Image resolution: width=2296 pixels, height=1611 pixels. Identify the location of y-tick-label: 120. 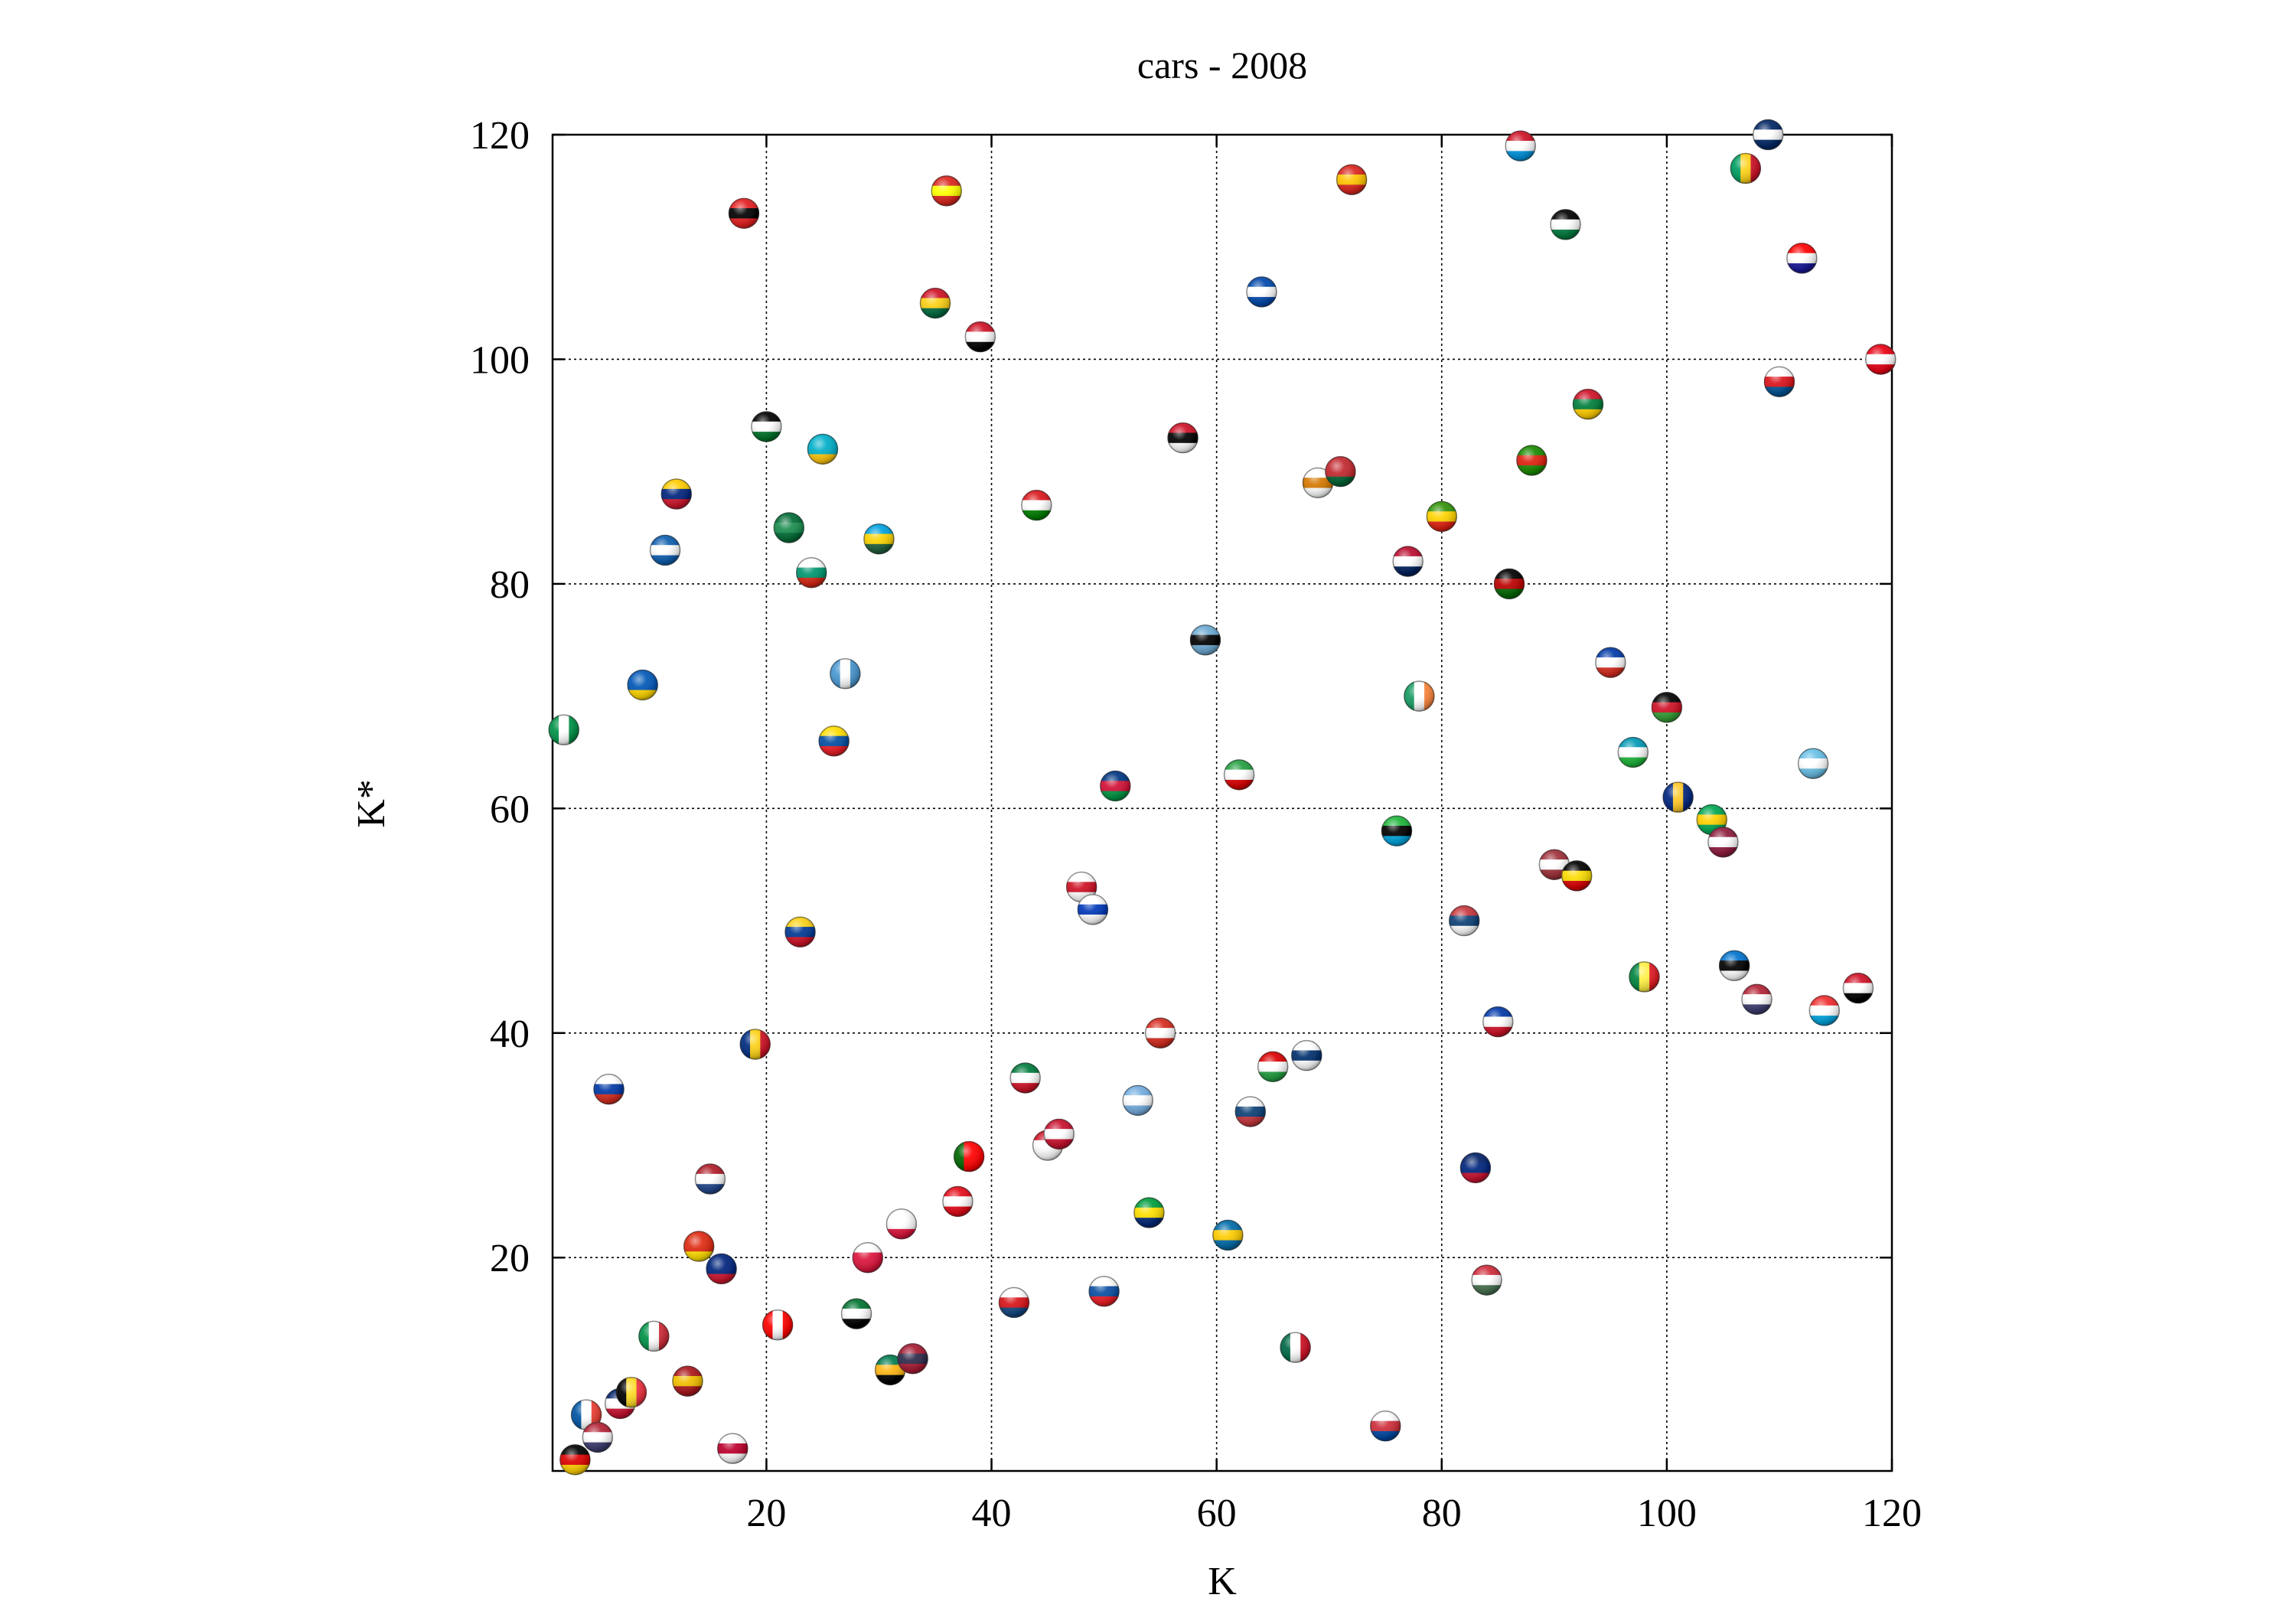
(500, 136).